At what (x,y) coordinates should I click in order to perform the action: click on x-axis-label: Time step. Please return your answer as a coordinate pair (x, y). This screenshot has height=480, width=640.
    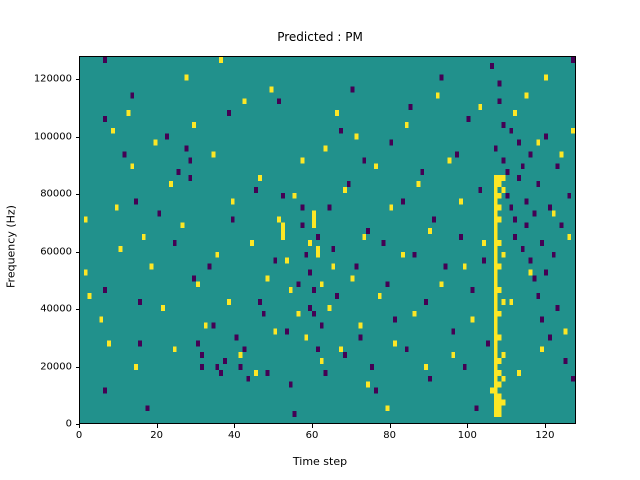
    Looking at the image, I should click on (320, 461).